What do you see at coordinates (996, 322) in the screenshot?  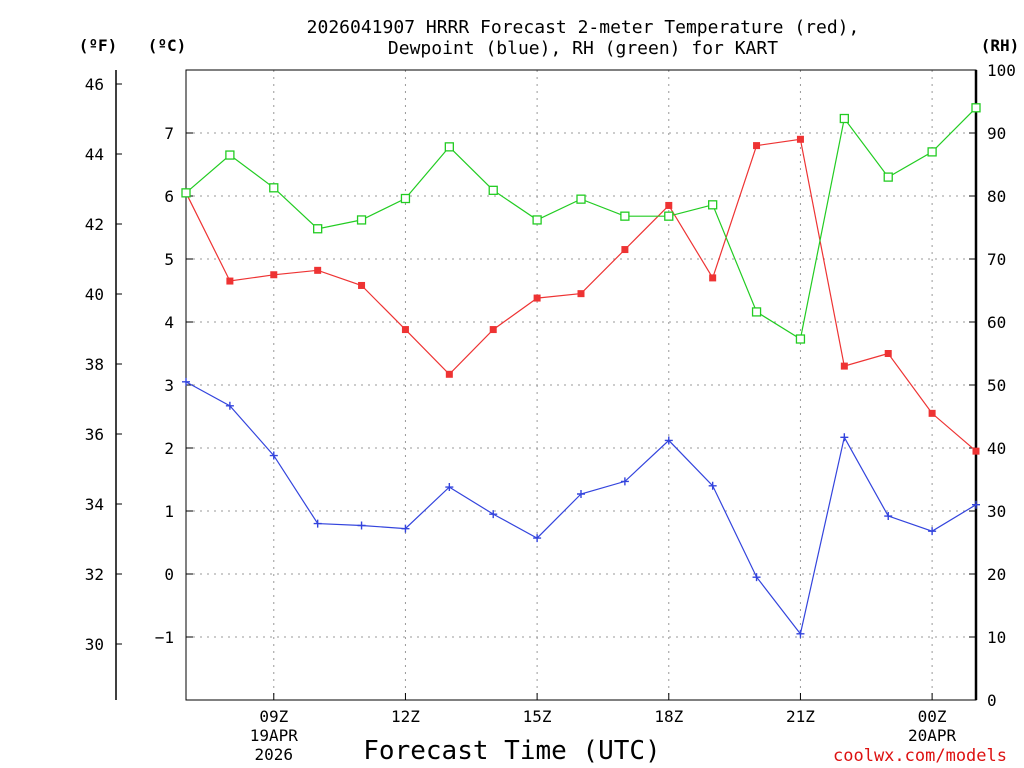 I see `rh-tick-label: 60` at bounding box center [996, 322].